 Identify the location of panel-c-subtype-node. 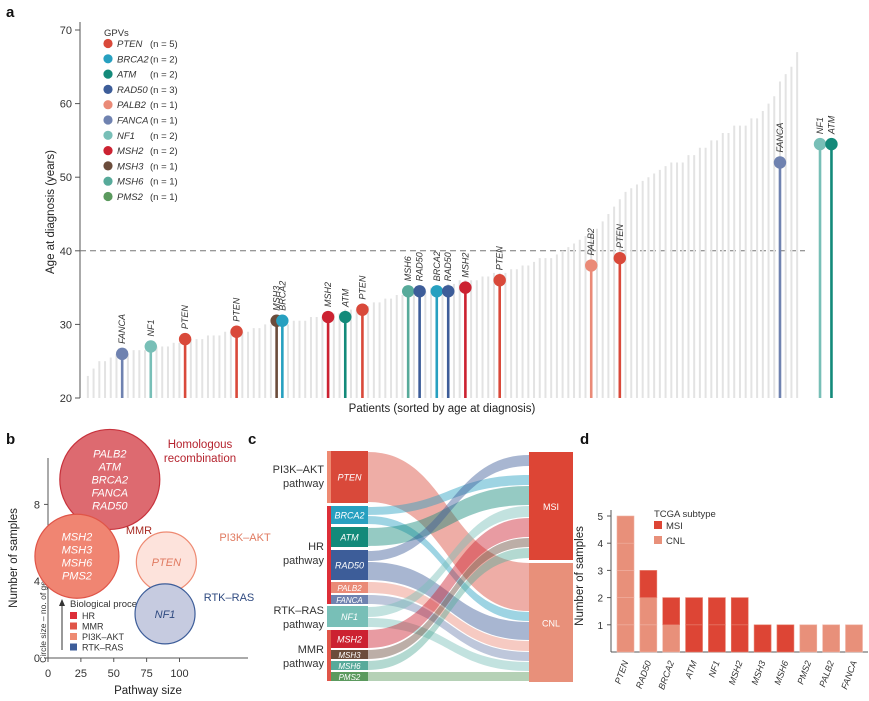
(551, 622).